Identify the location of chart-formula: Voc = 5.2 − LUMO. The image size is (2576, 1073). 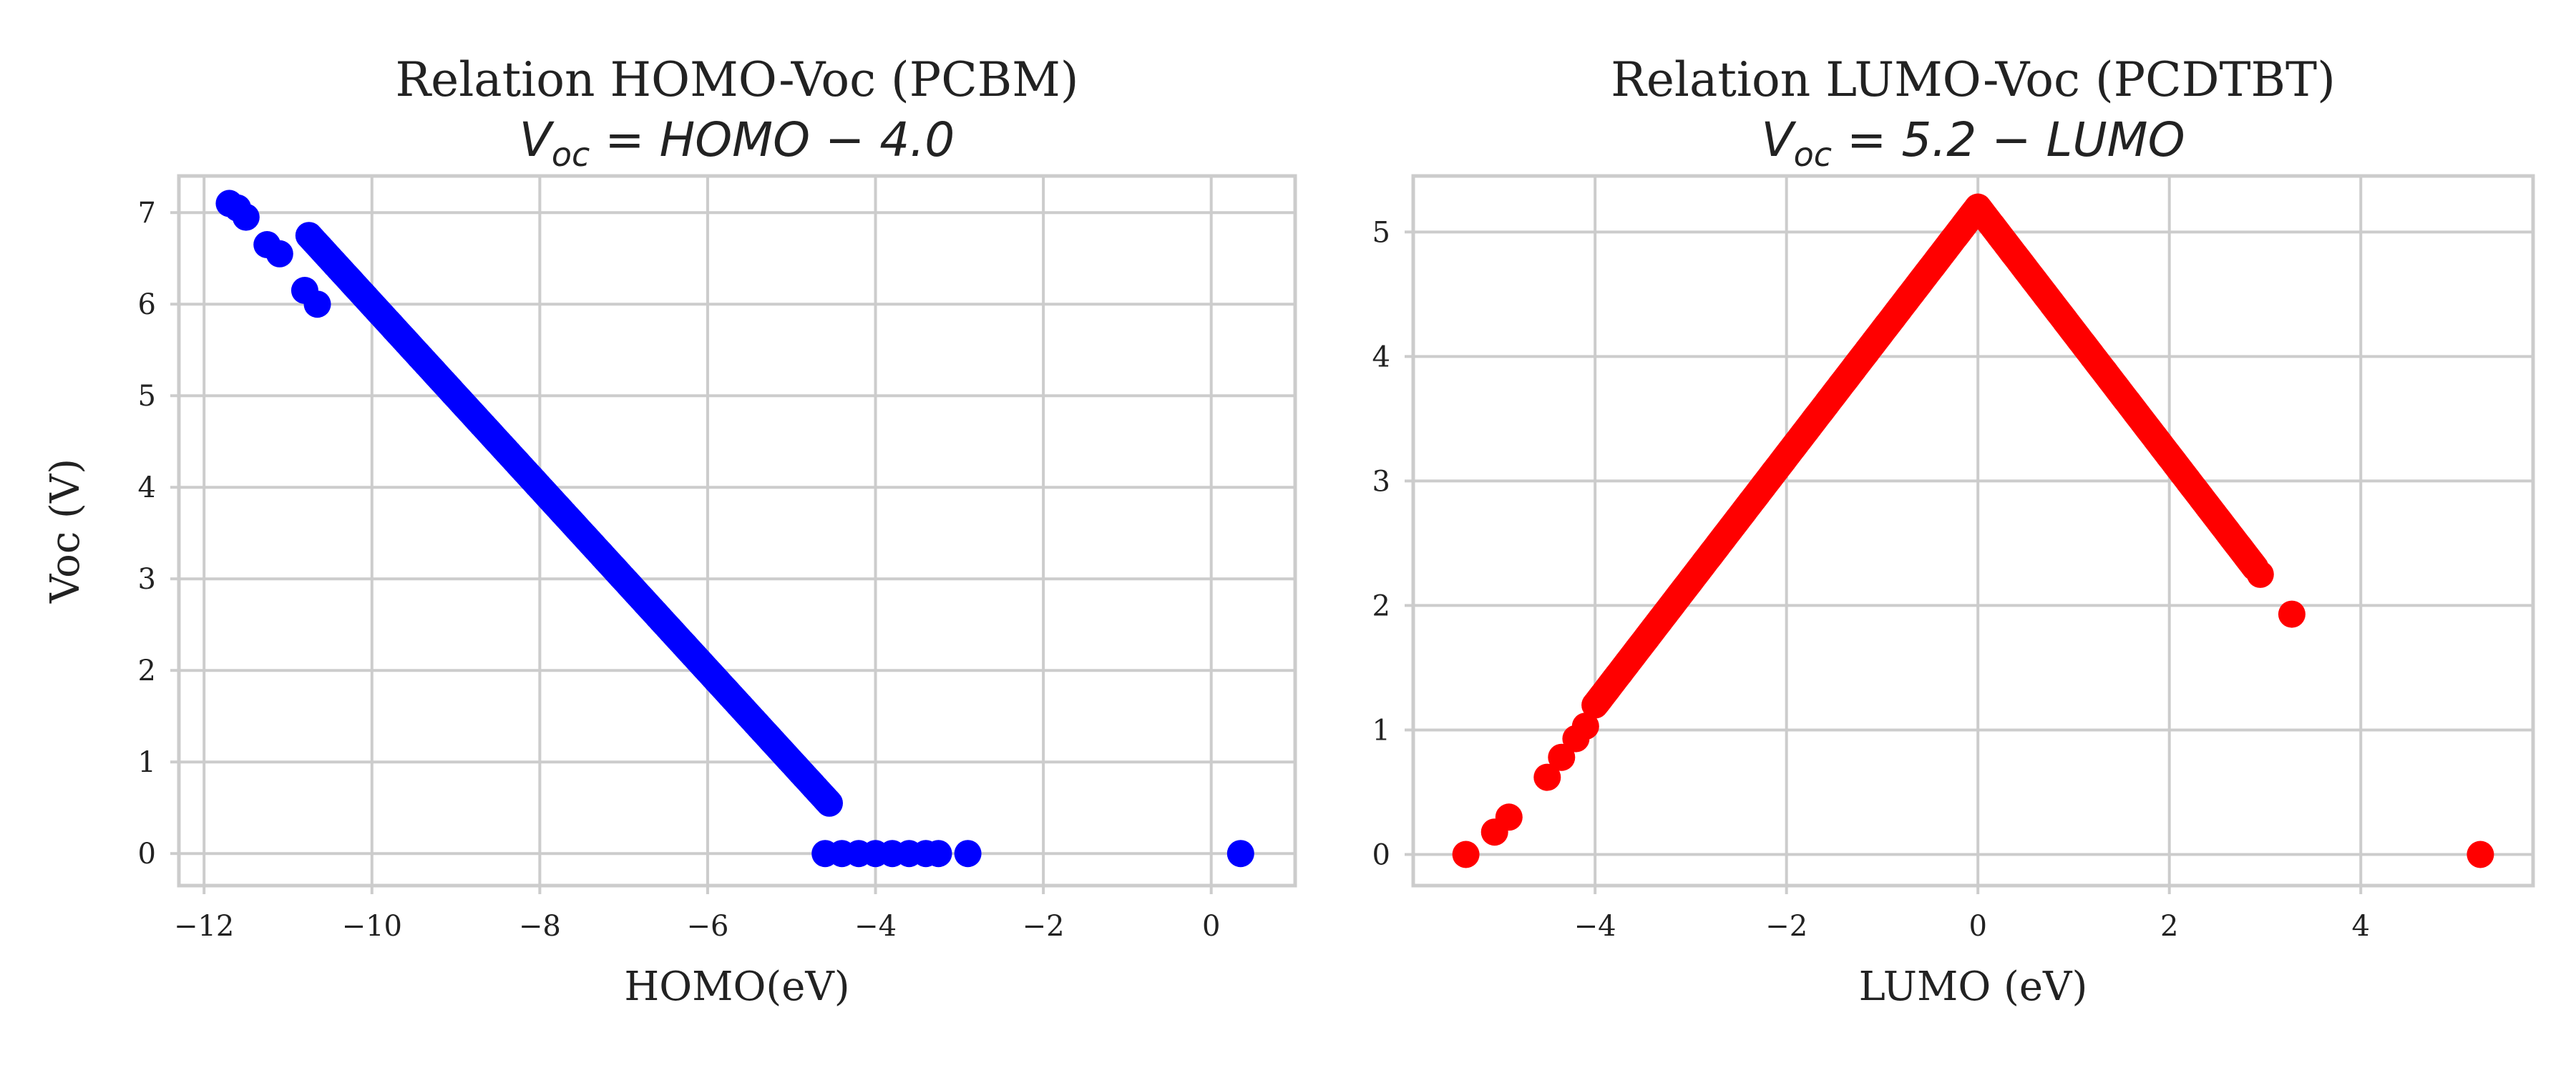
(1973, 143).